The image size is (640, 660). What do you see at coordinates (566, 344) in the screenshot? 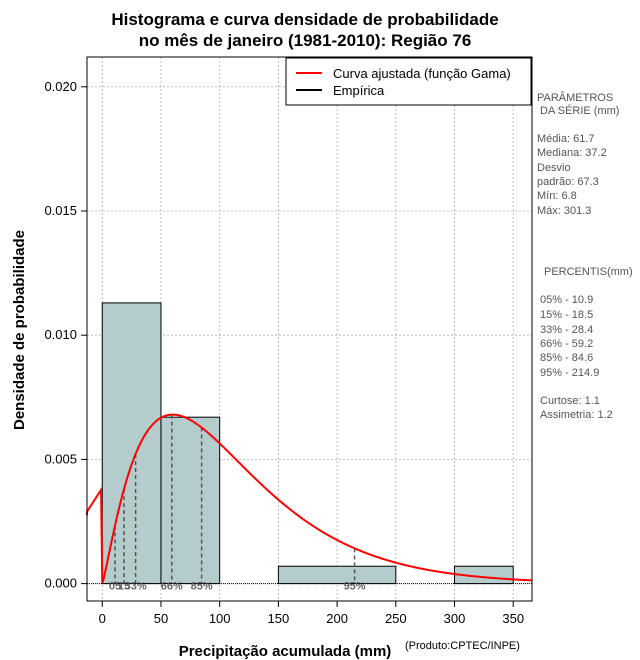
I see `percentile-66: 66% - 59.2` at bounding box center [566, 344].